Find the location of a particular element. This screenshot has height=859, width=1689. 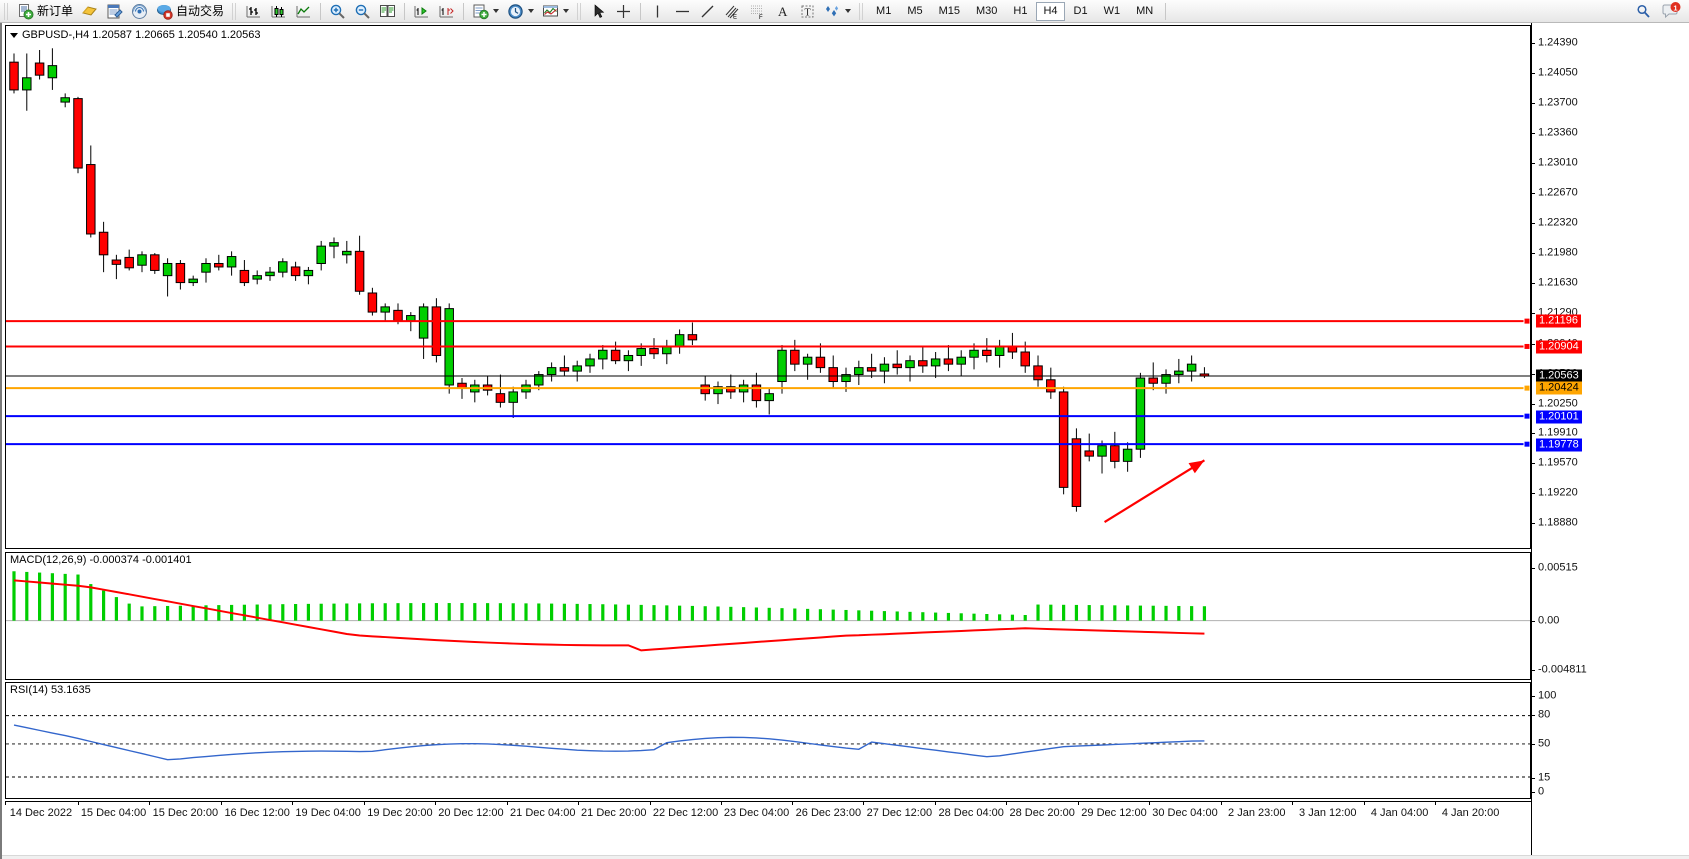

price-tag-resistance-2: 1.21196 is located at coordinates (1558, 321).